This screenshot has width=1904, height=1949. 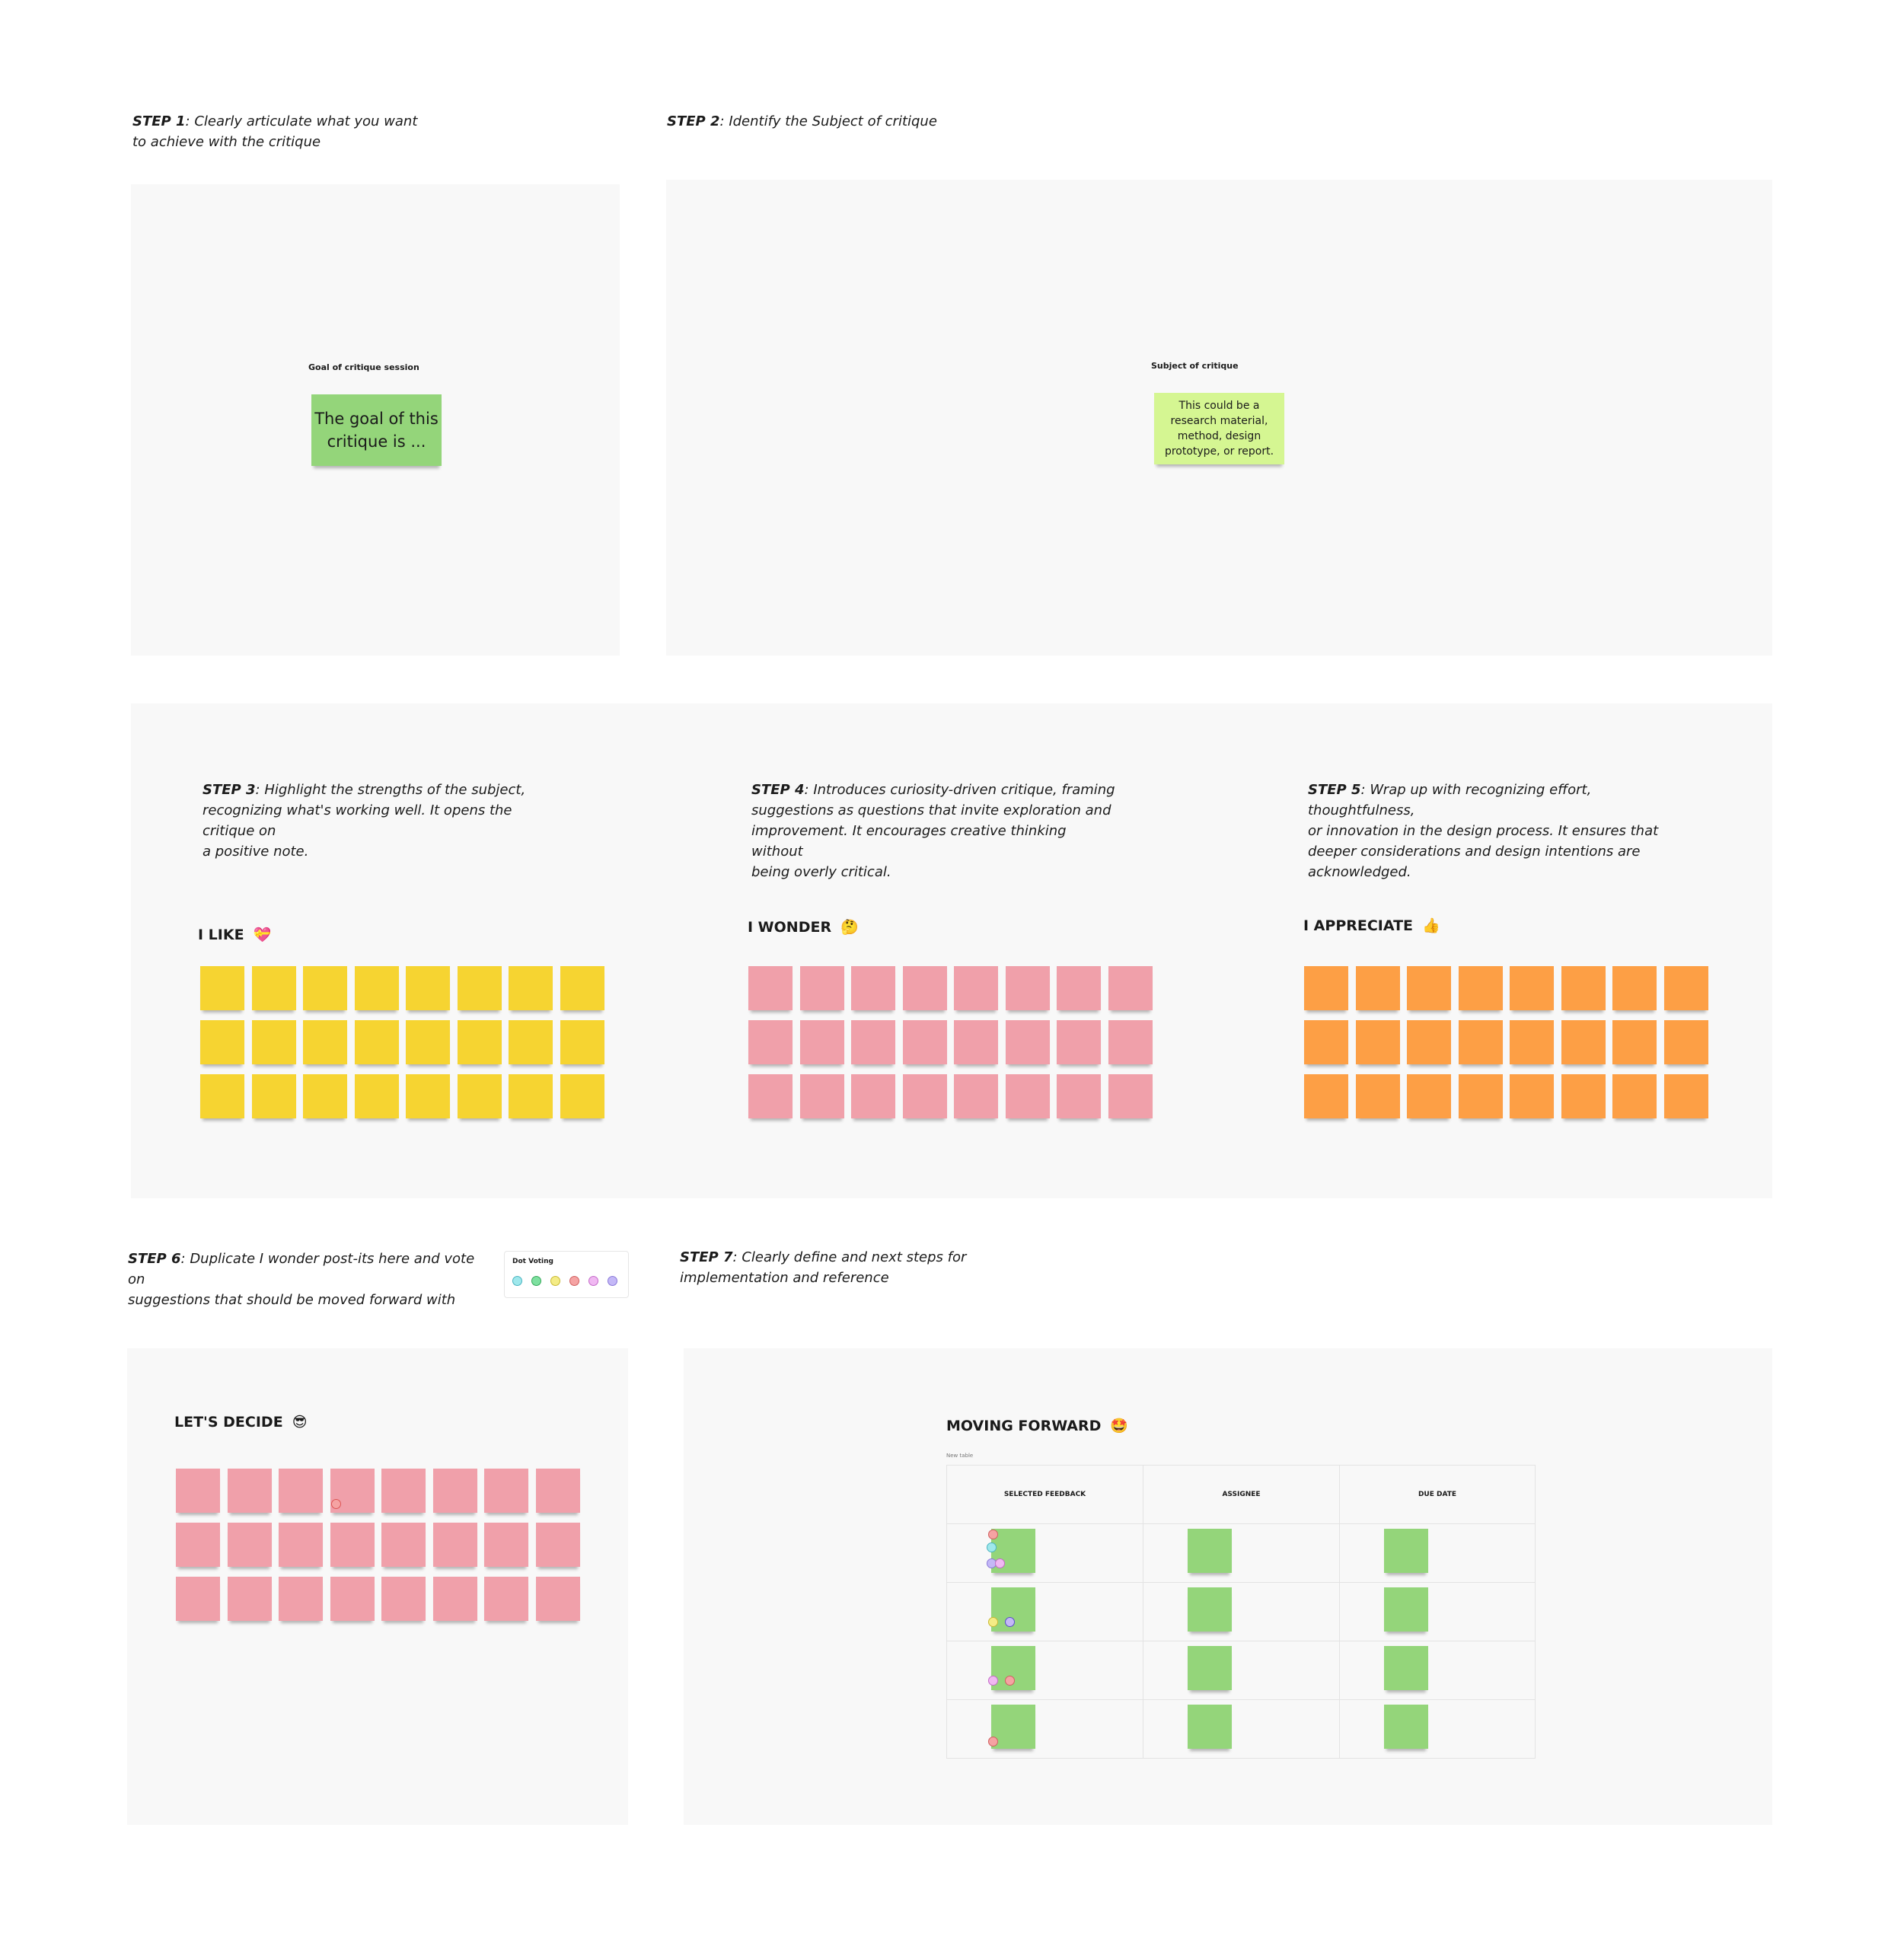 I want to click on decide-frame: LET'S DECIDE 😎, so click(x=378, y=1586).